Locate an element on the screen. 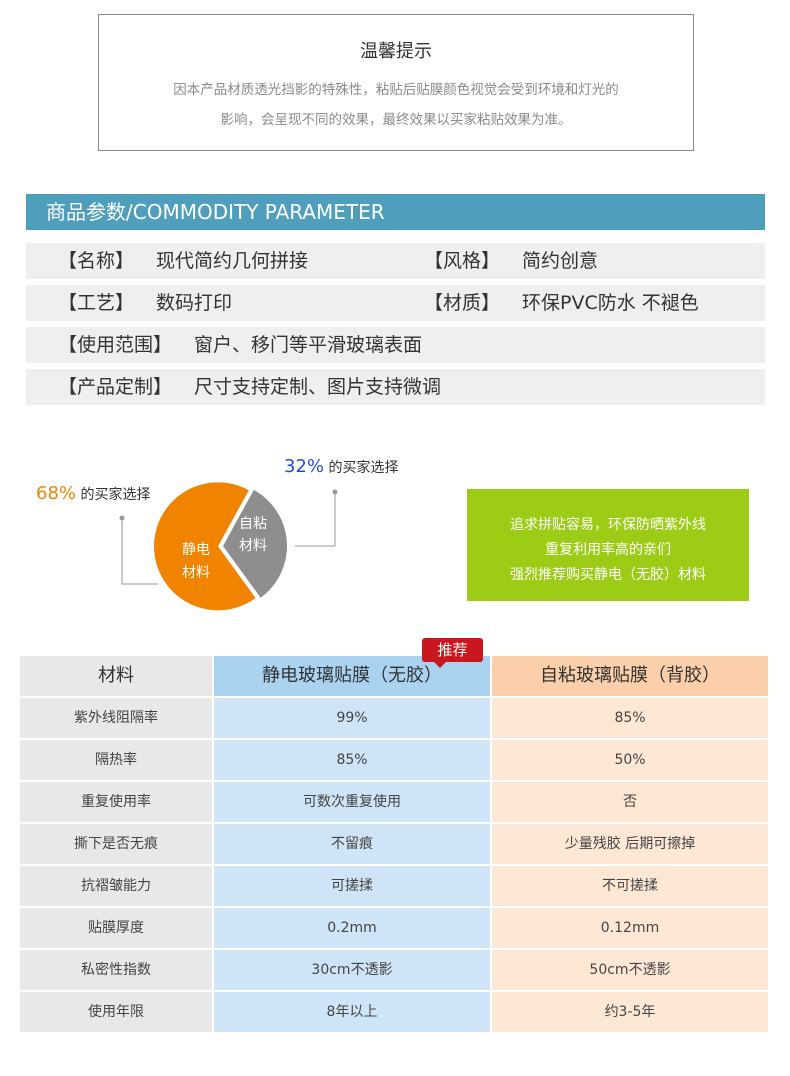 The image size is (790, 1076). param-value: 简约创意 is located at coordinates (560, 261).